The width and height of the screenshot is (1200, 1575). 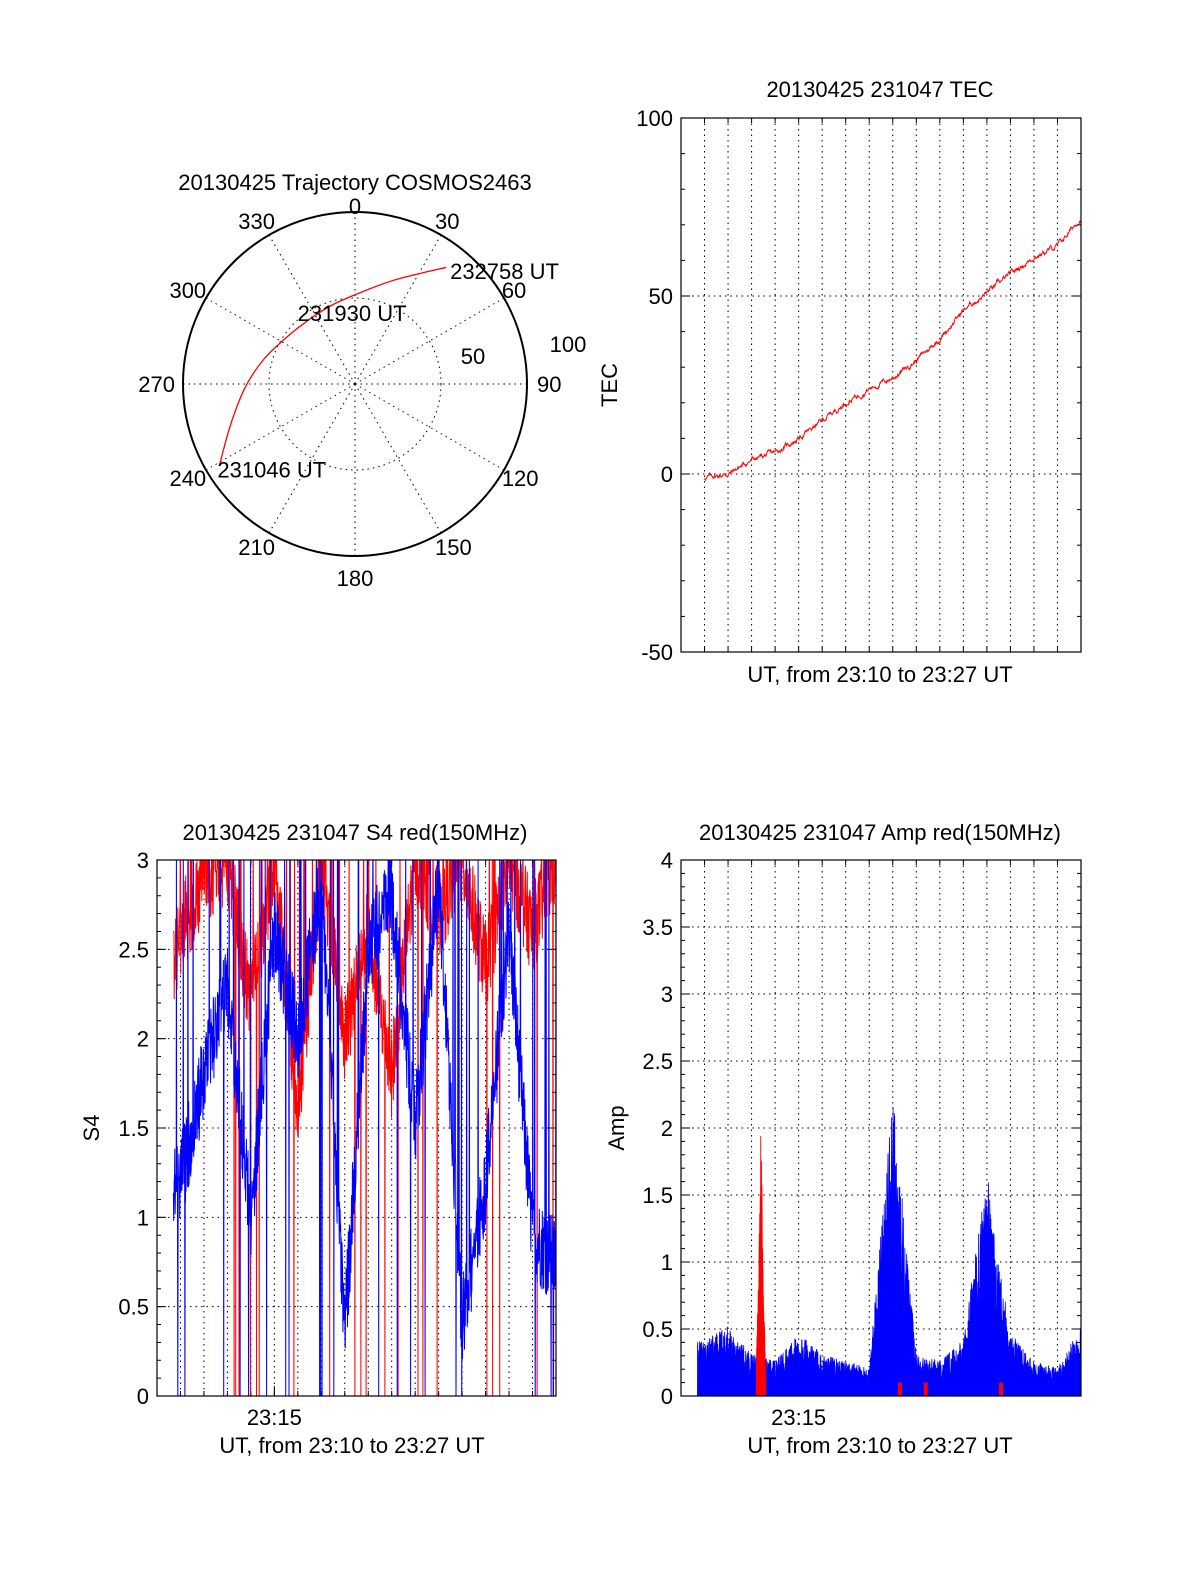 I want to click on amp-frame, so click(x=881, y=1128).